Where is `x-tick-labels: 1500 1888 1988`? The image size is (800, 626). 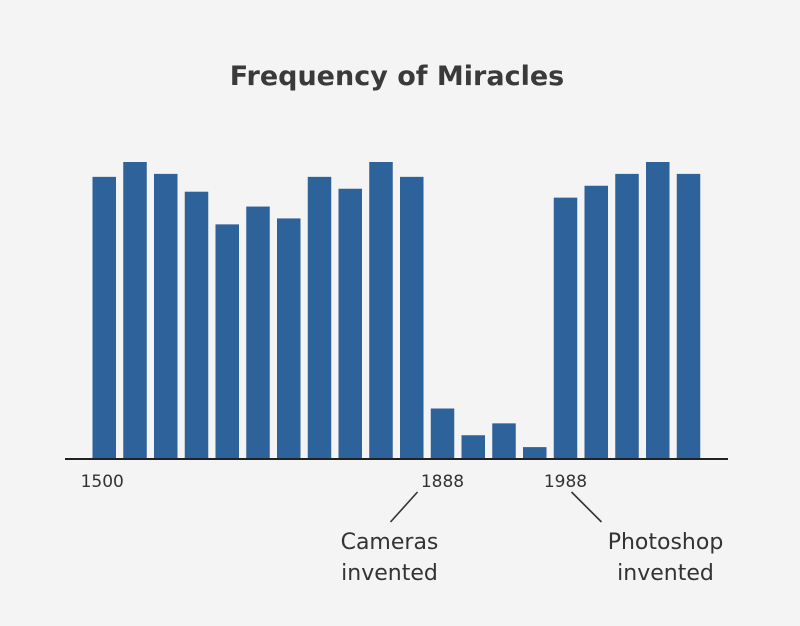
x-tick-labels: 1500 1888 1988 is located at coordinates (334, 482).